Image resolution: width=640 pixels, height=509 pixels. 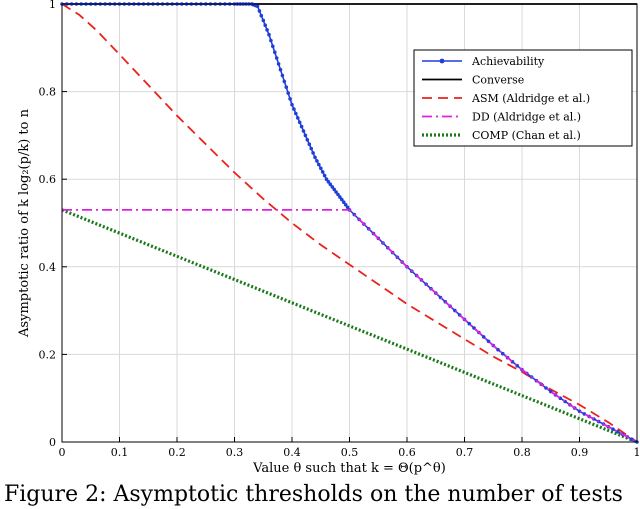 I want to click on x-tick-label: 0.6, so click(x=407, y=452).